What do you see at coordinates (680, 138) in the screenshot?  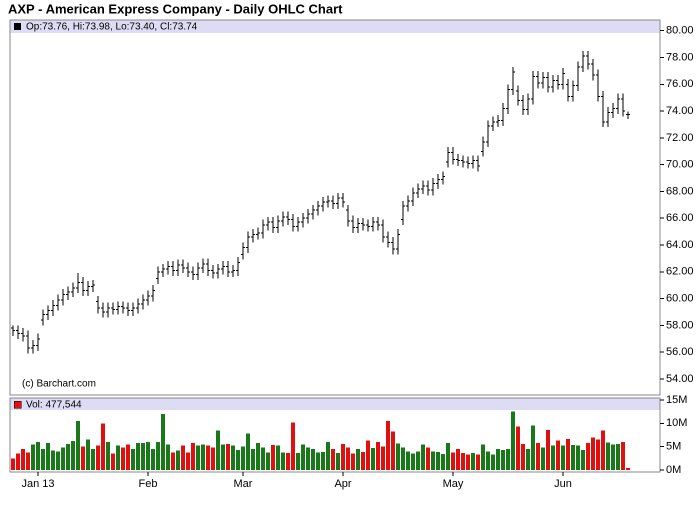 I see `y-tick-label: 72.00` at bounding box center [680, 138].